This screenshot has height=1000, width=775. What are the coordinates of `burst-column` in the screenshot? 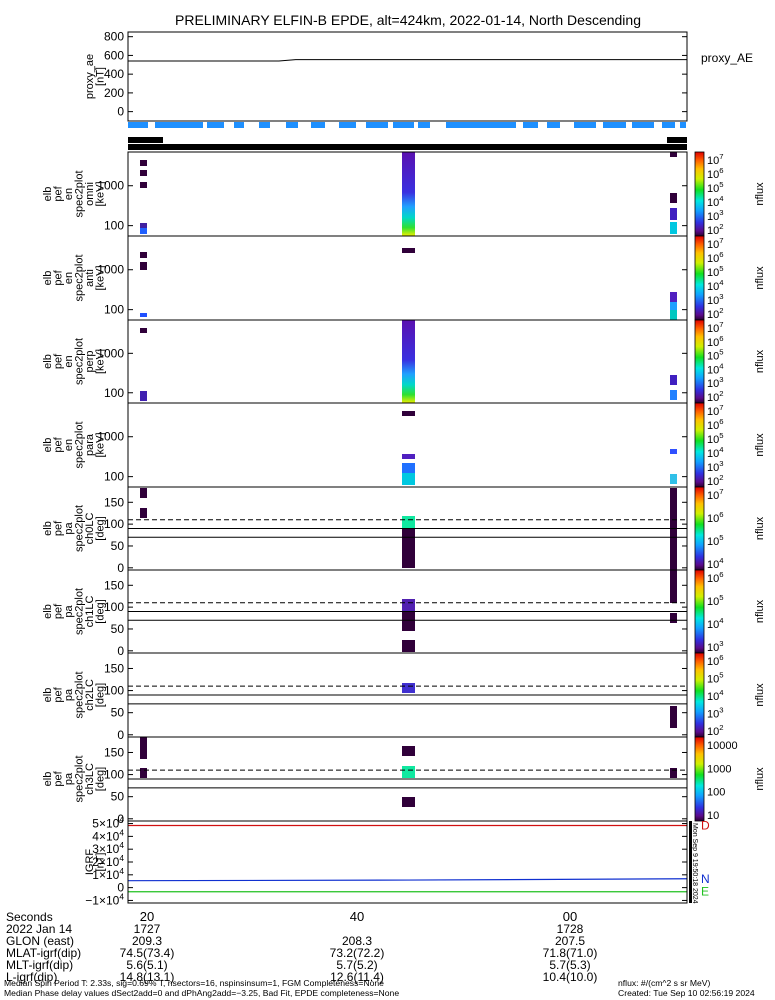 It's located at (408, 194).